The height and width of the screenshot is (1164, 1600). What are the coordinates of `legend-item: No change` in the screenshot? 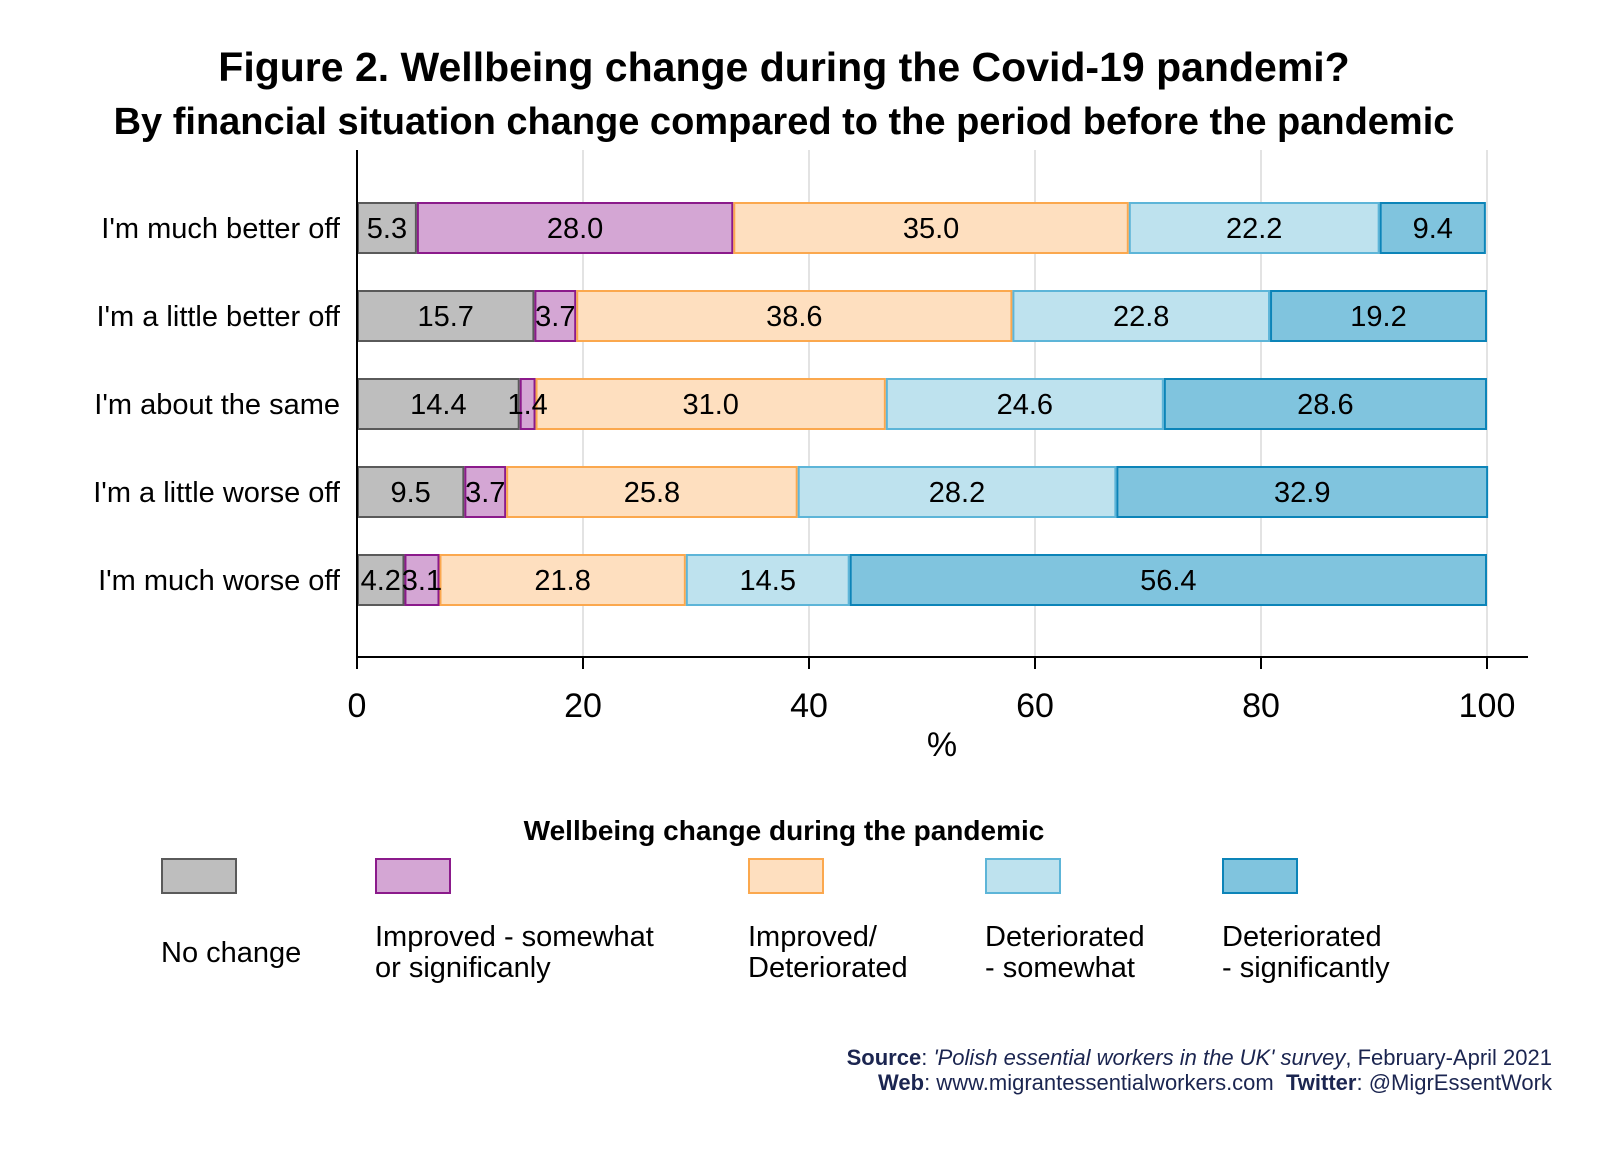 It's located at (231, 913).